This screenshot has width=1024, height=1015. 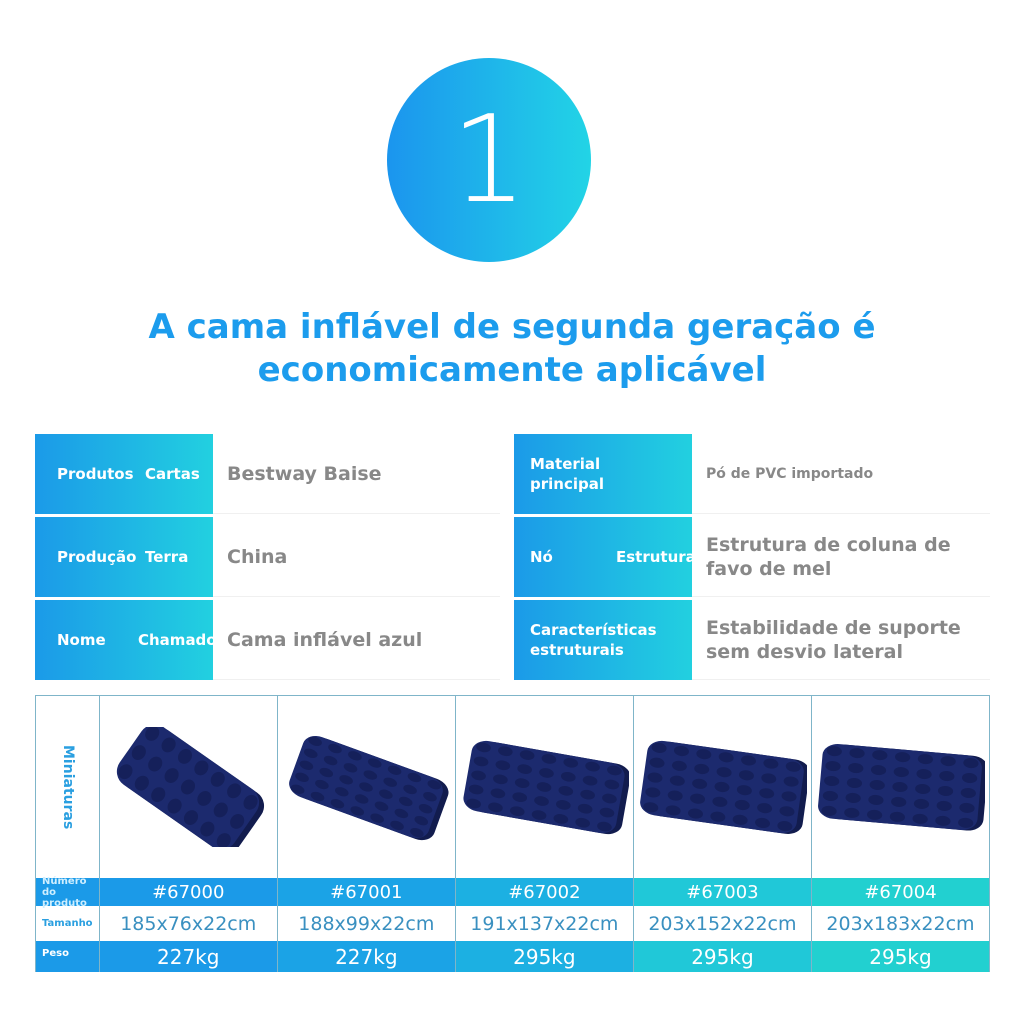 I want to click on spec-label: Produtos Cartas, so click(x=124, y=474).